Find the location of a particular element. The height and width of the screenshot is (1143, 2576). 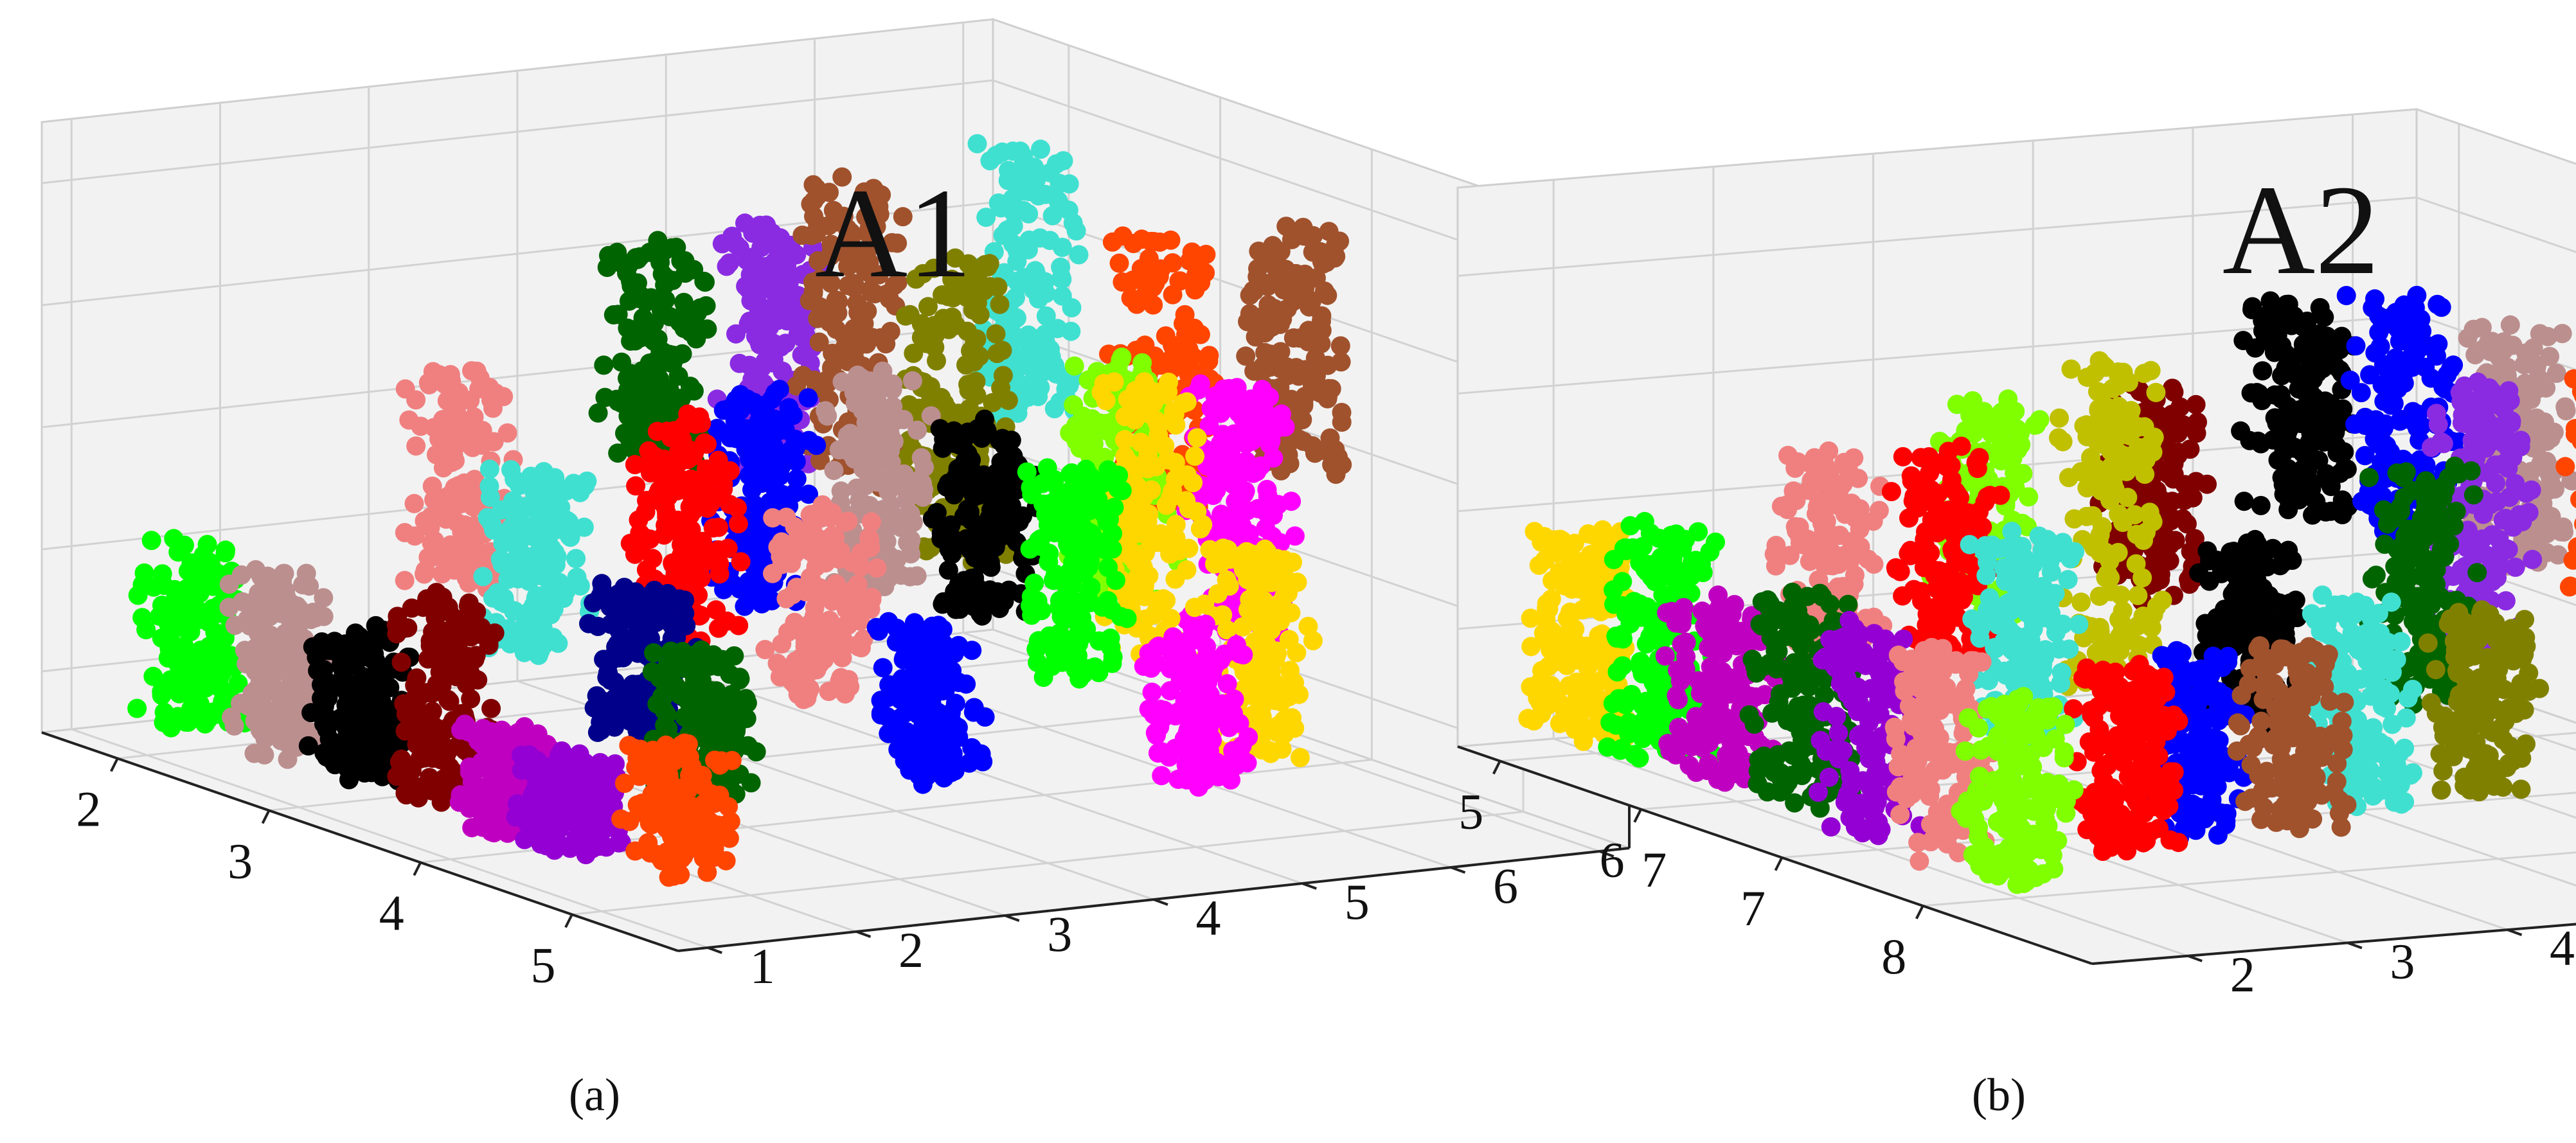

y-tick is located at coordinates (864, 935).